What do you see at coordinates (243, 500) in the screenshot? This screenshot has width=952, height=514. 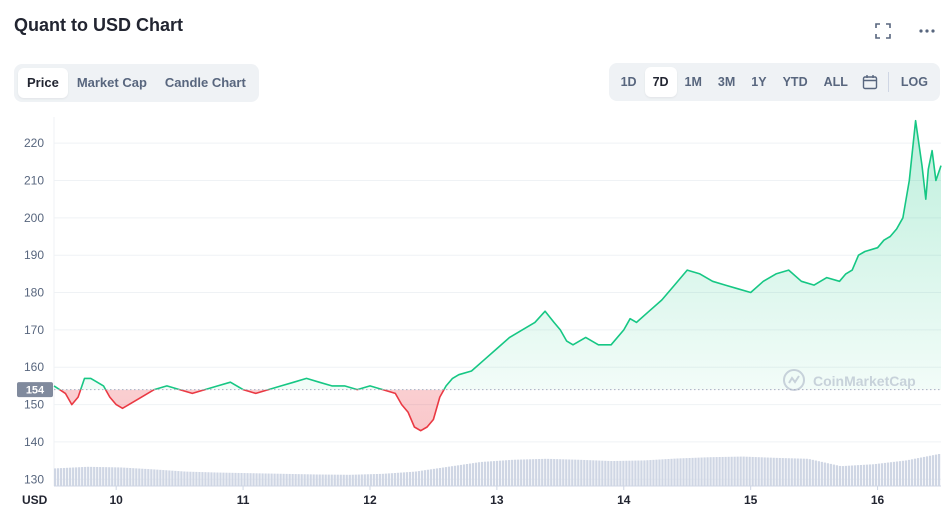 I see `x-tick-label: 11` at bounding box center [243, 500].